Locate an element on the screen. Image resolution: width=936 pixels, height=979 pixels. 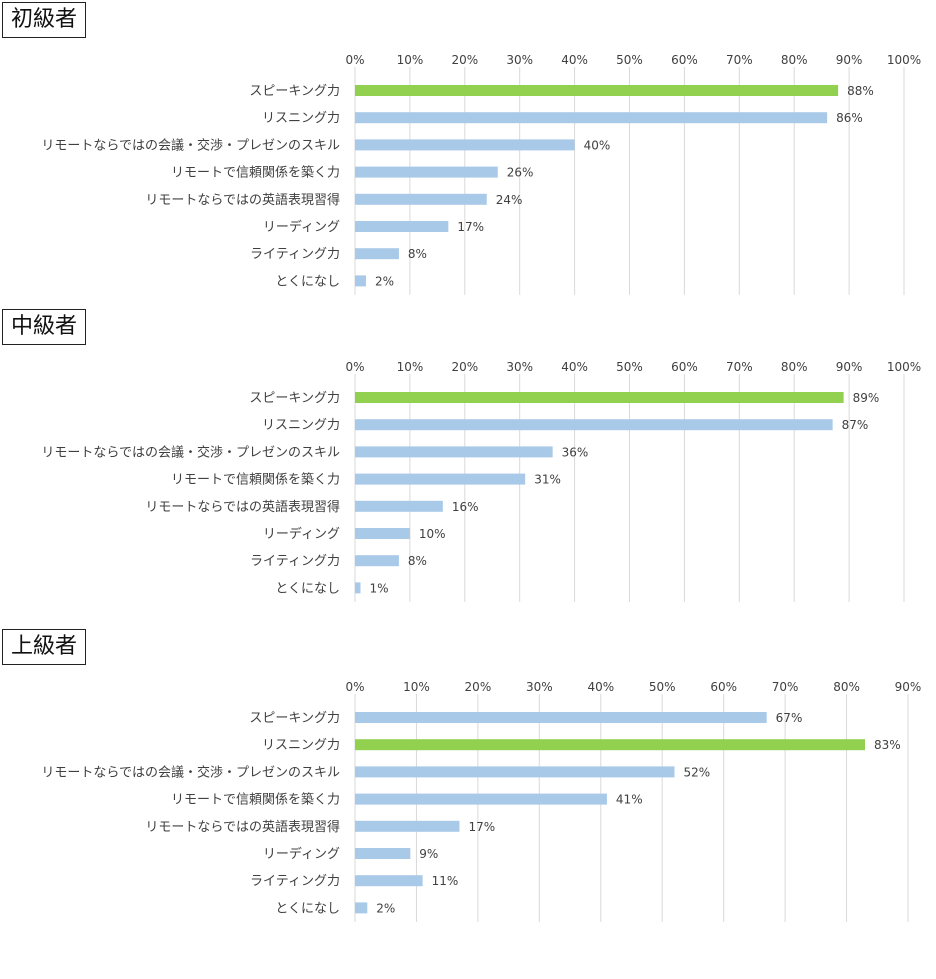
data-label: 9% is located at coordinates (428, 854).